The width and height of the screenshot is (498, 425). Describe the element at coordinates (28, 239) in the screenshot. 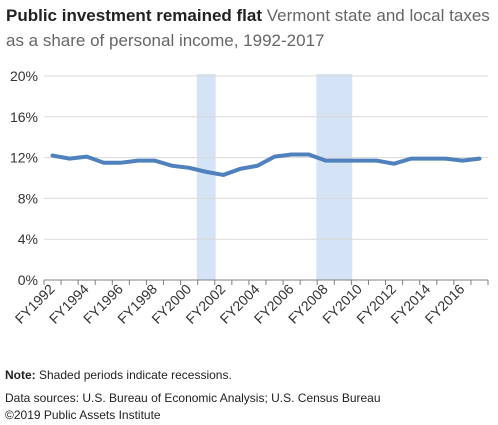

I see `y-tick-label: 4%` at that location.